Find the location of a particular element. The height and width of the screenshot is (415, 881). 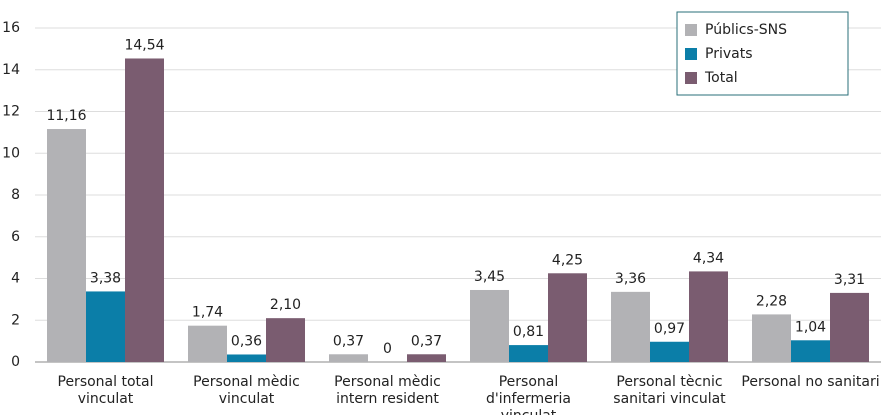

data-label: 4,25 is located at coordinates (567, 260).